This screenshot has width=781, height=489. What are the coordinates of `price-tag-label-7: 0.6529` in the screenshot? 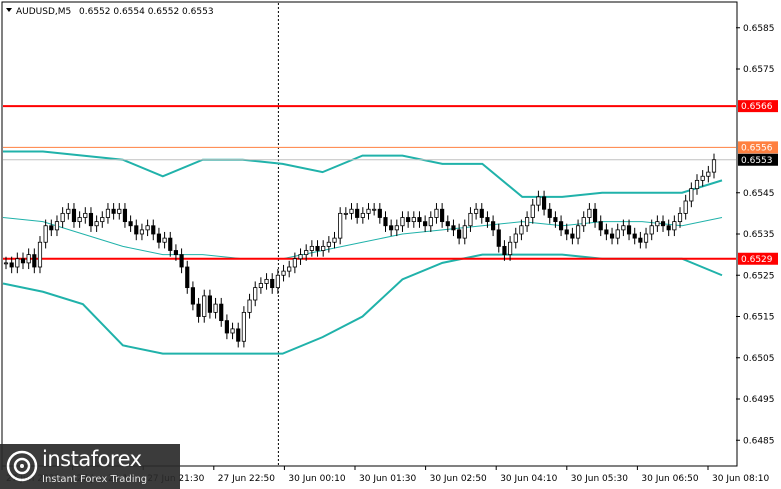 It's located at (757, 260).